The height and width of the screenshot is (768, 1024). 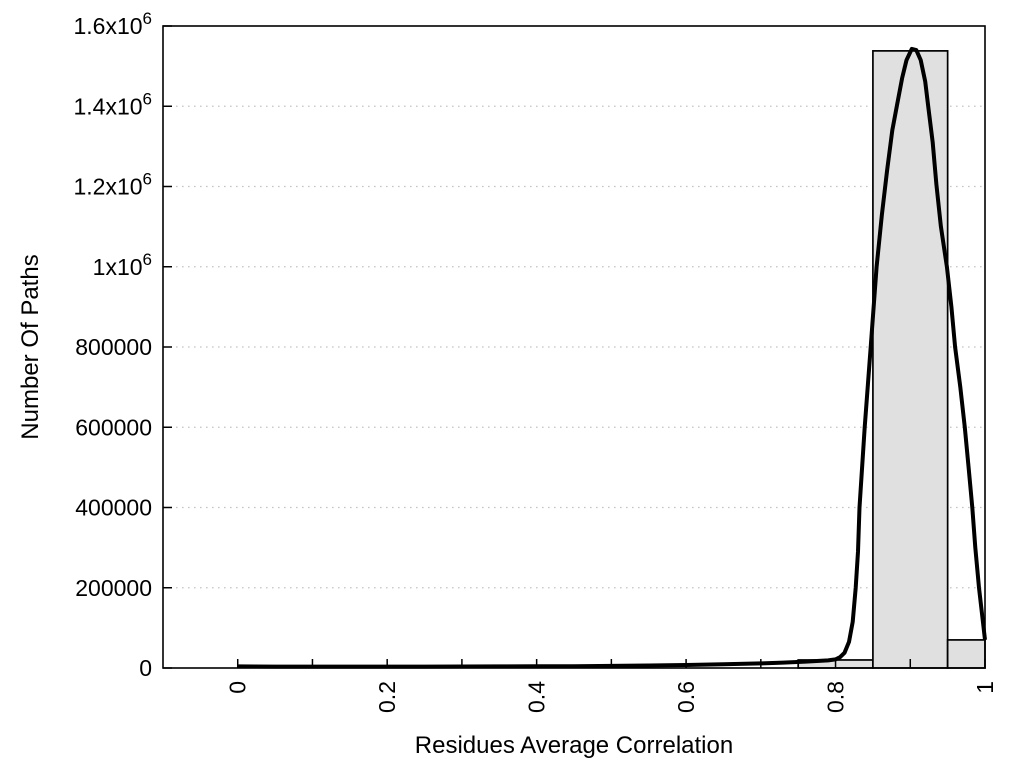 I want to click on y-tick-label: 1.6x10⁶, so click(x=112, y=24).